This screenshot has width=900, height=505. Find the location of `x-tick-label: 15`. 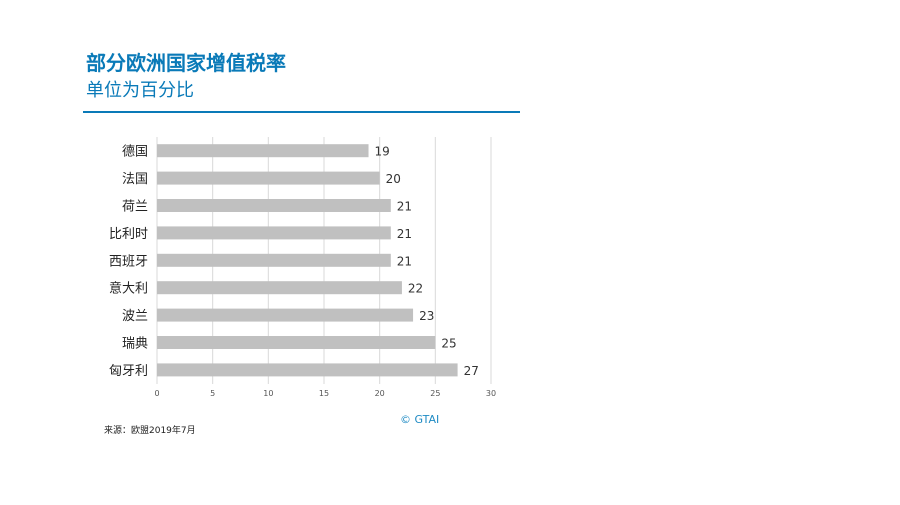

x-tick-label: 15 is located at coordinates (324, 393).